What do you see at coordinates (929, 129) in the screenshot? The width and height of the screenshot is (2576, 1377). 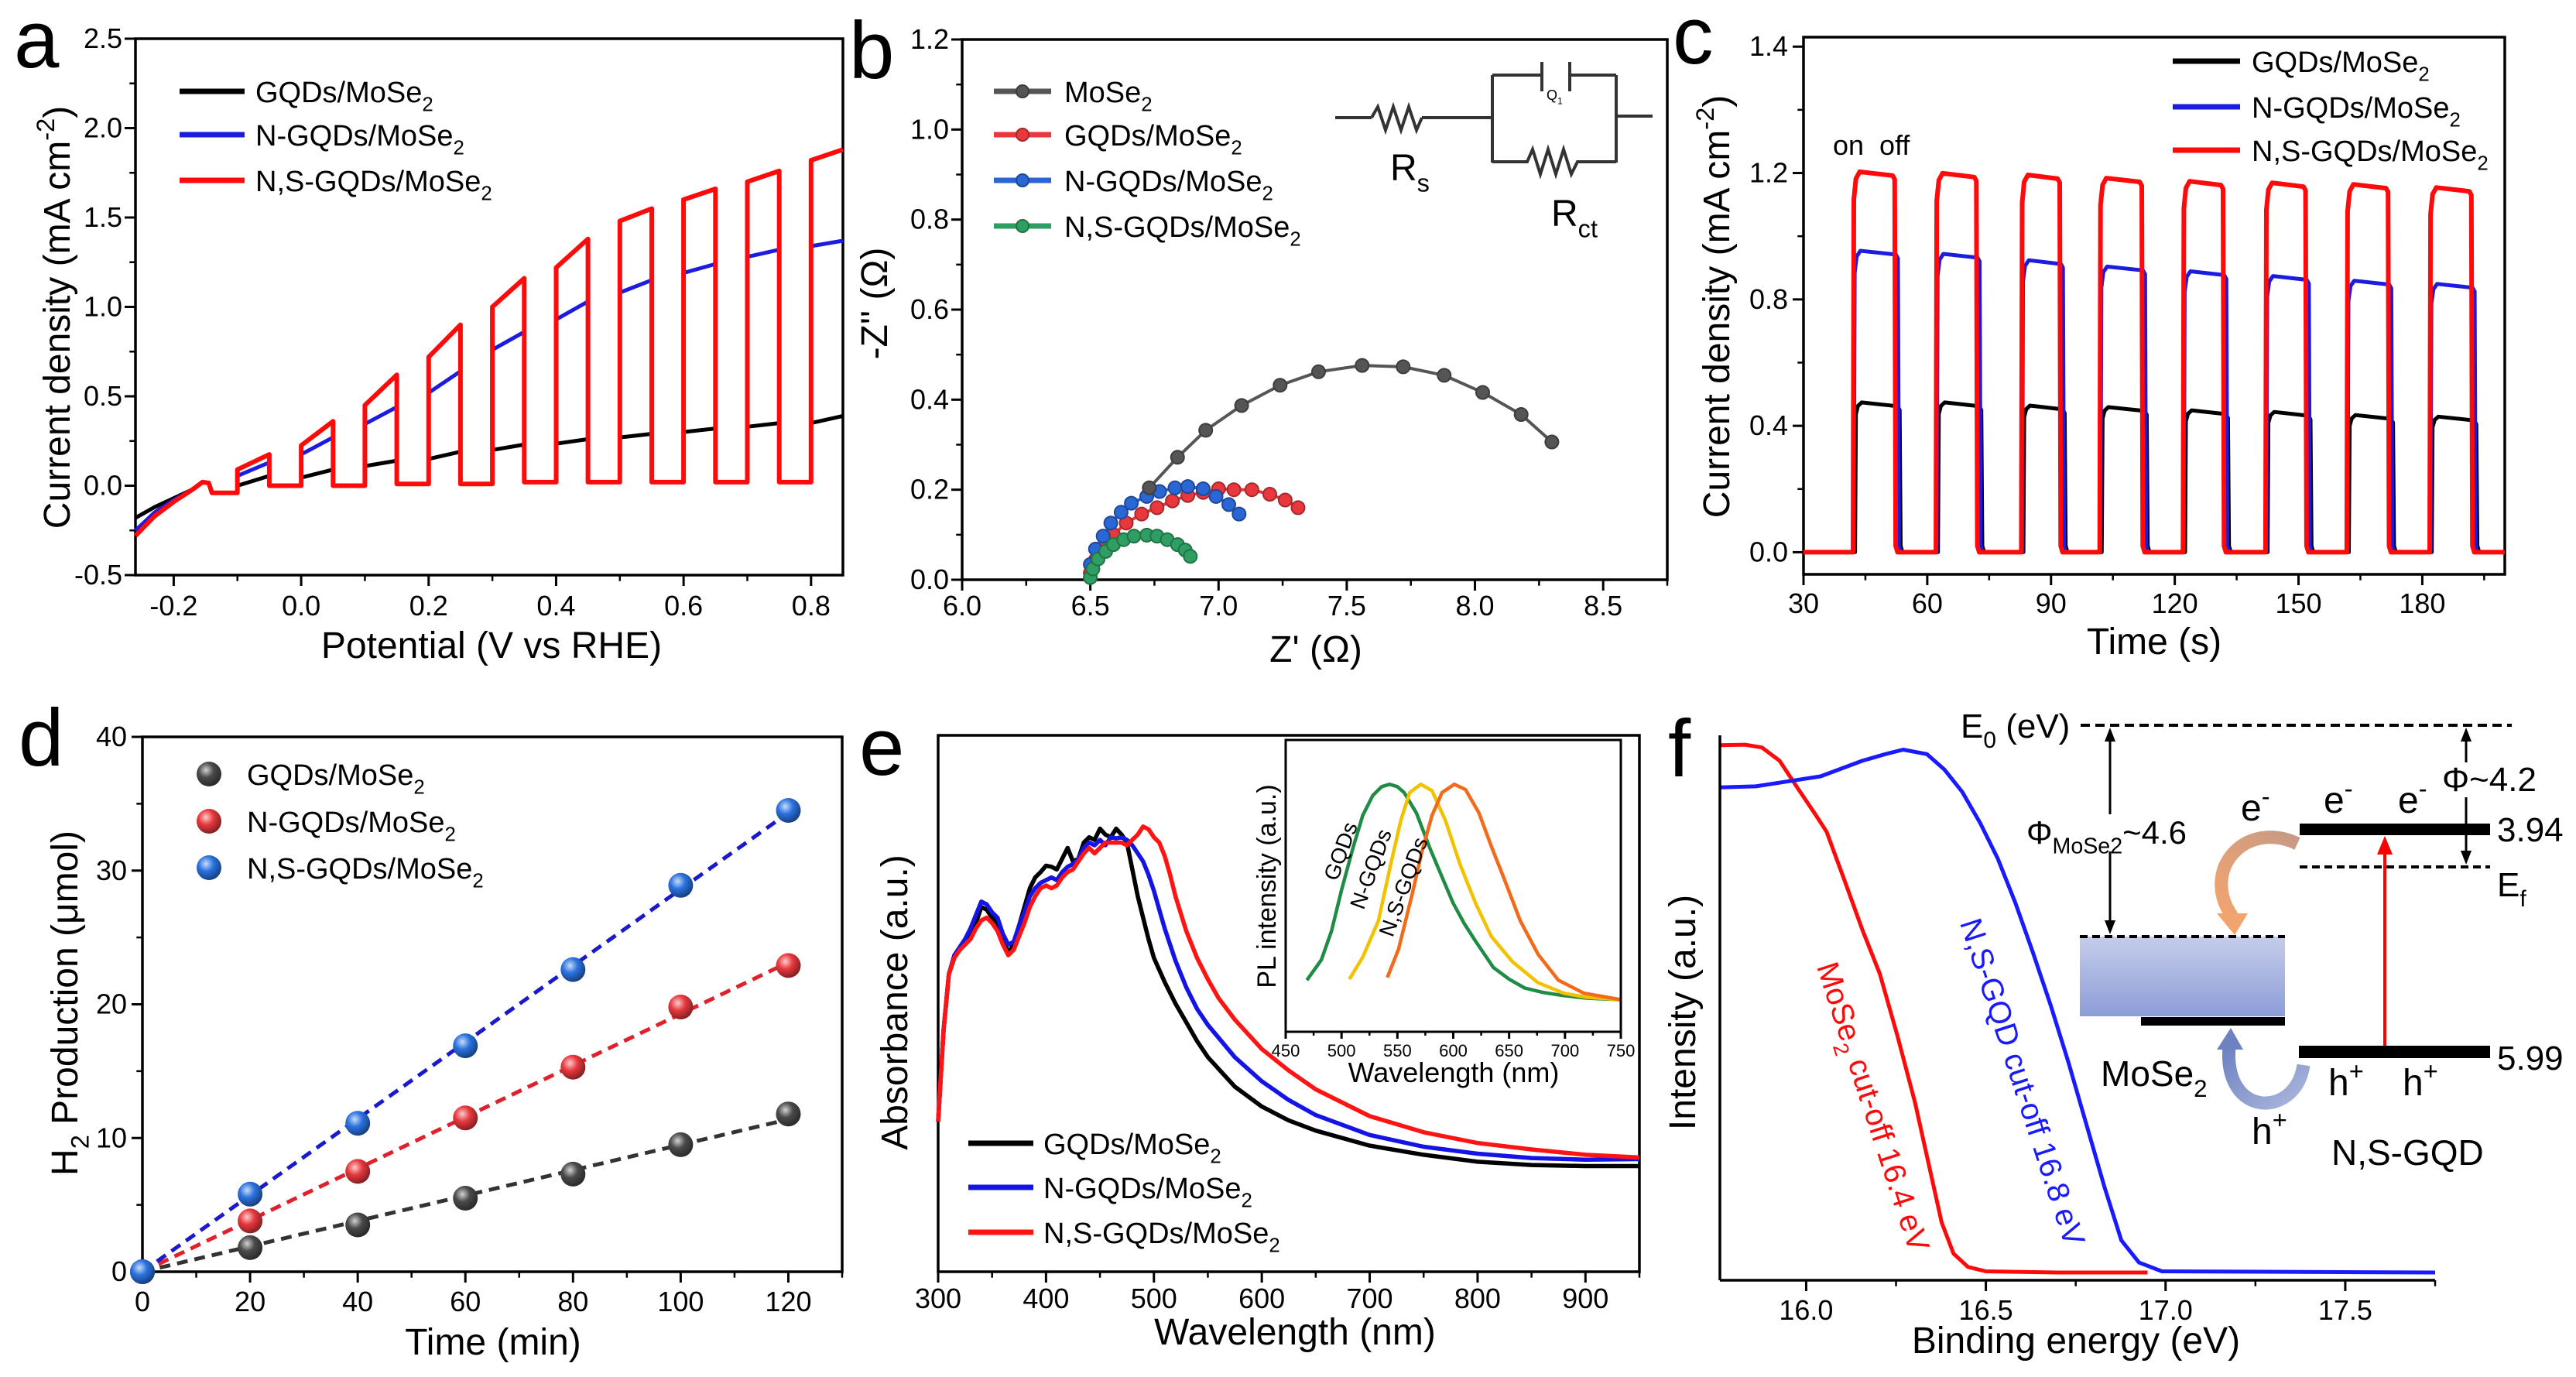 I see `y-tick-label: 1.0` at bounding box center [929, 129].